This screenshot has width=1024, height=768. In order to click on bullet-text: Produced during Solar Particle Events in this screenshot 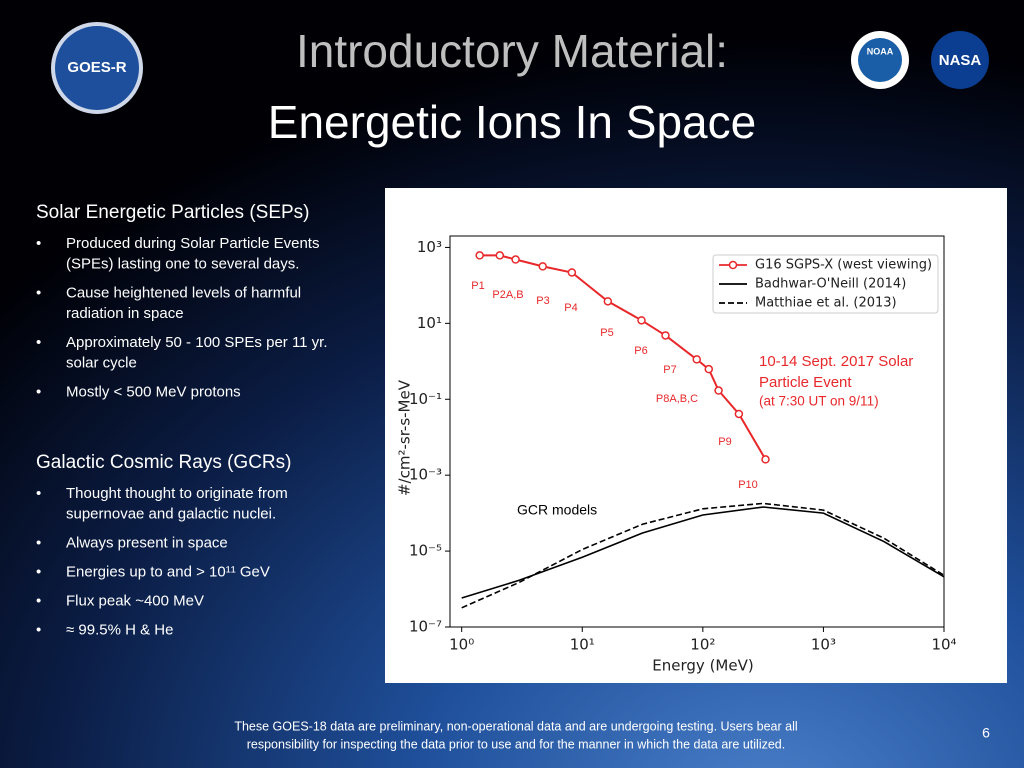, I will do `click(192, 243)`.